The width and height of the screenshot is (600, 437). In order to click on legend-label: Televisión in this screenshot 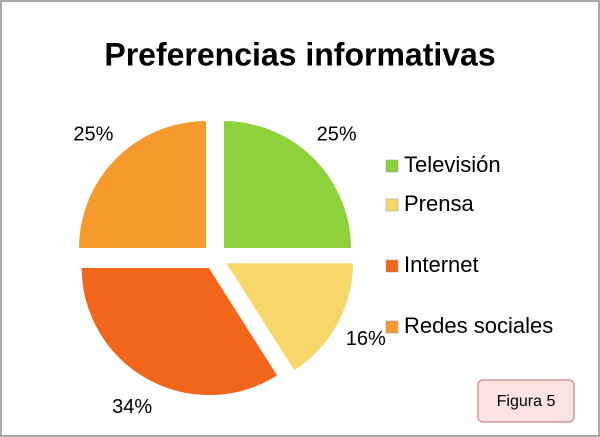, I will do `click(452, 164)`.